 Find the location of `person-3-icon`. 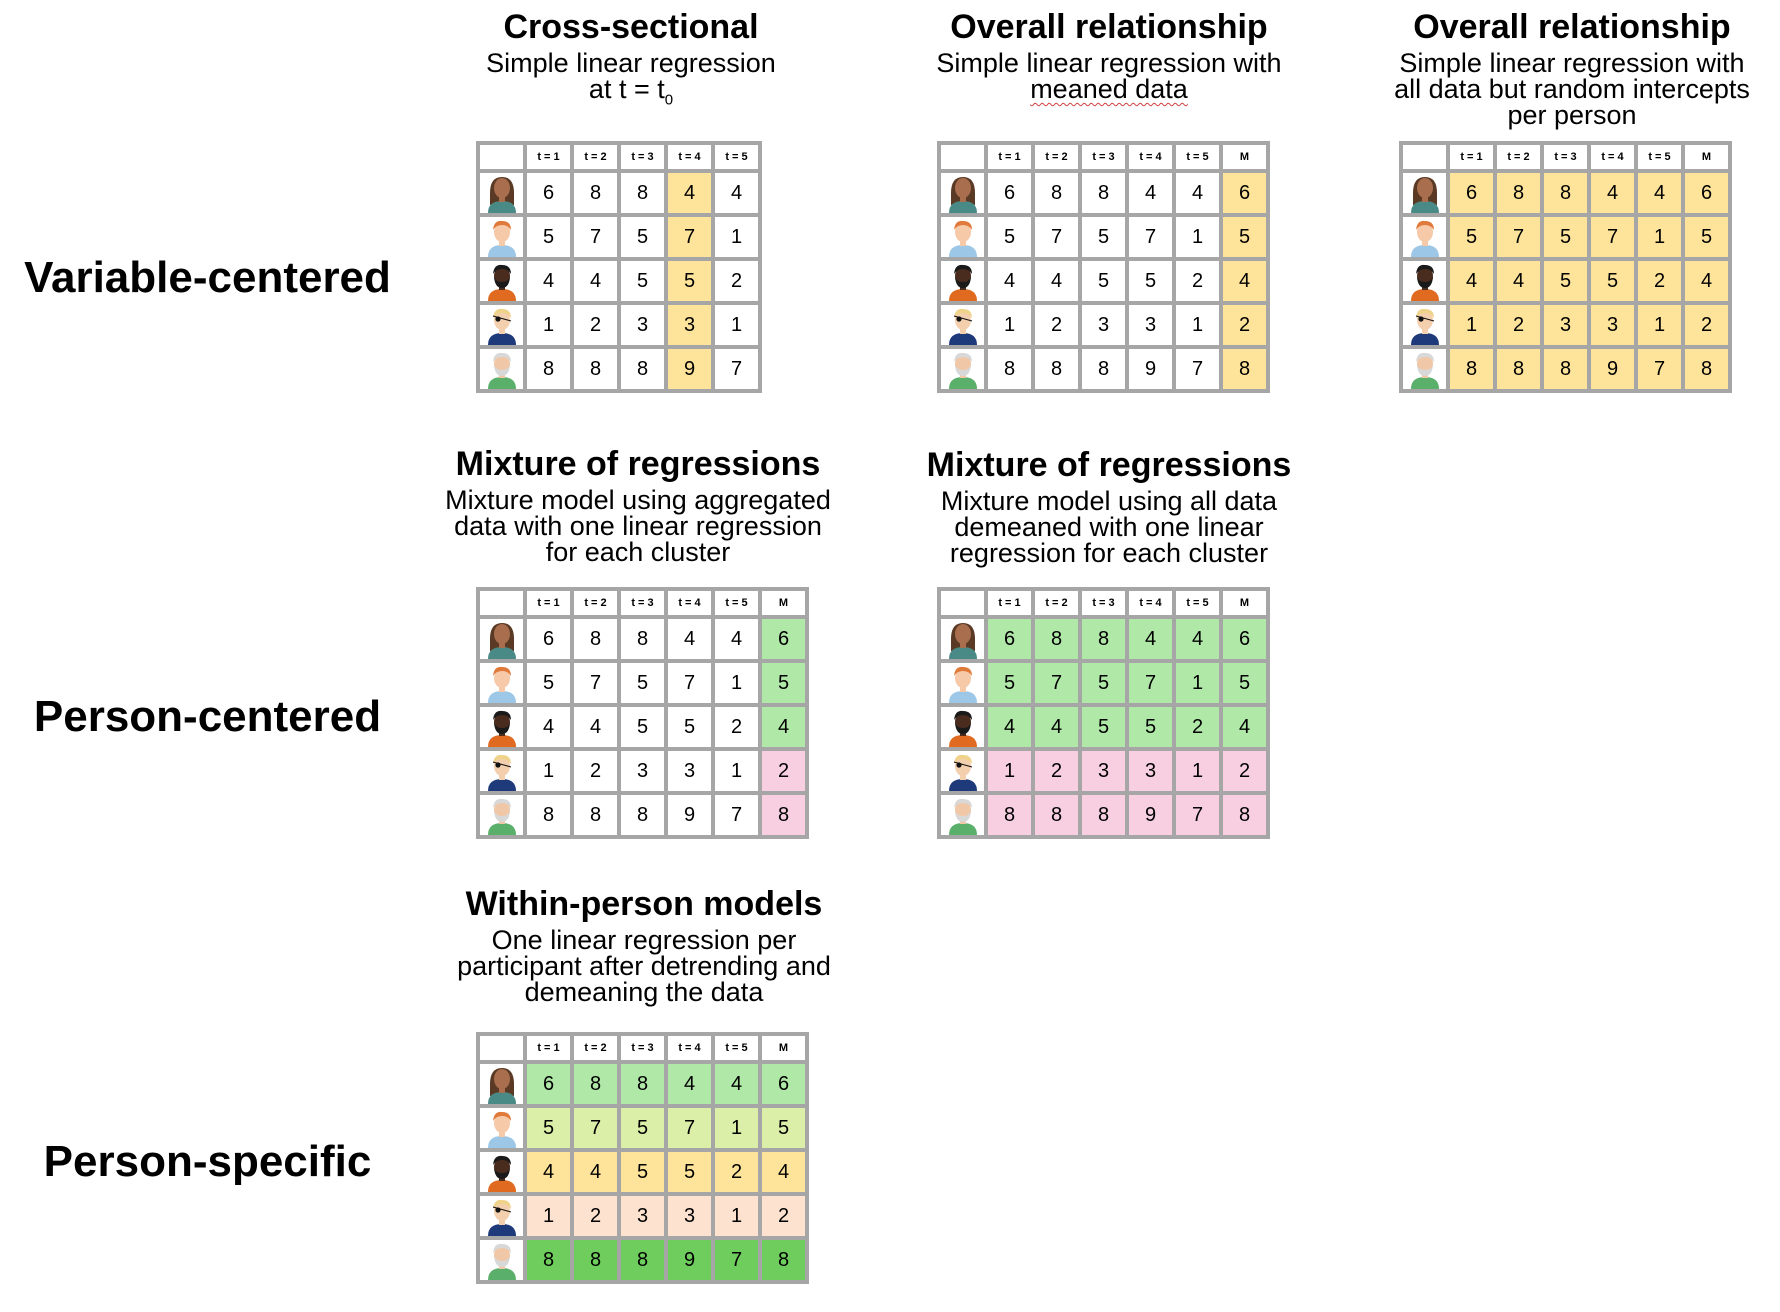

person-3-icon is located at coordinates (962, 281).